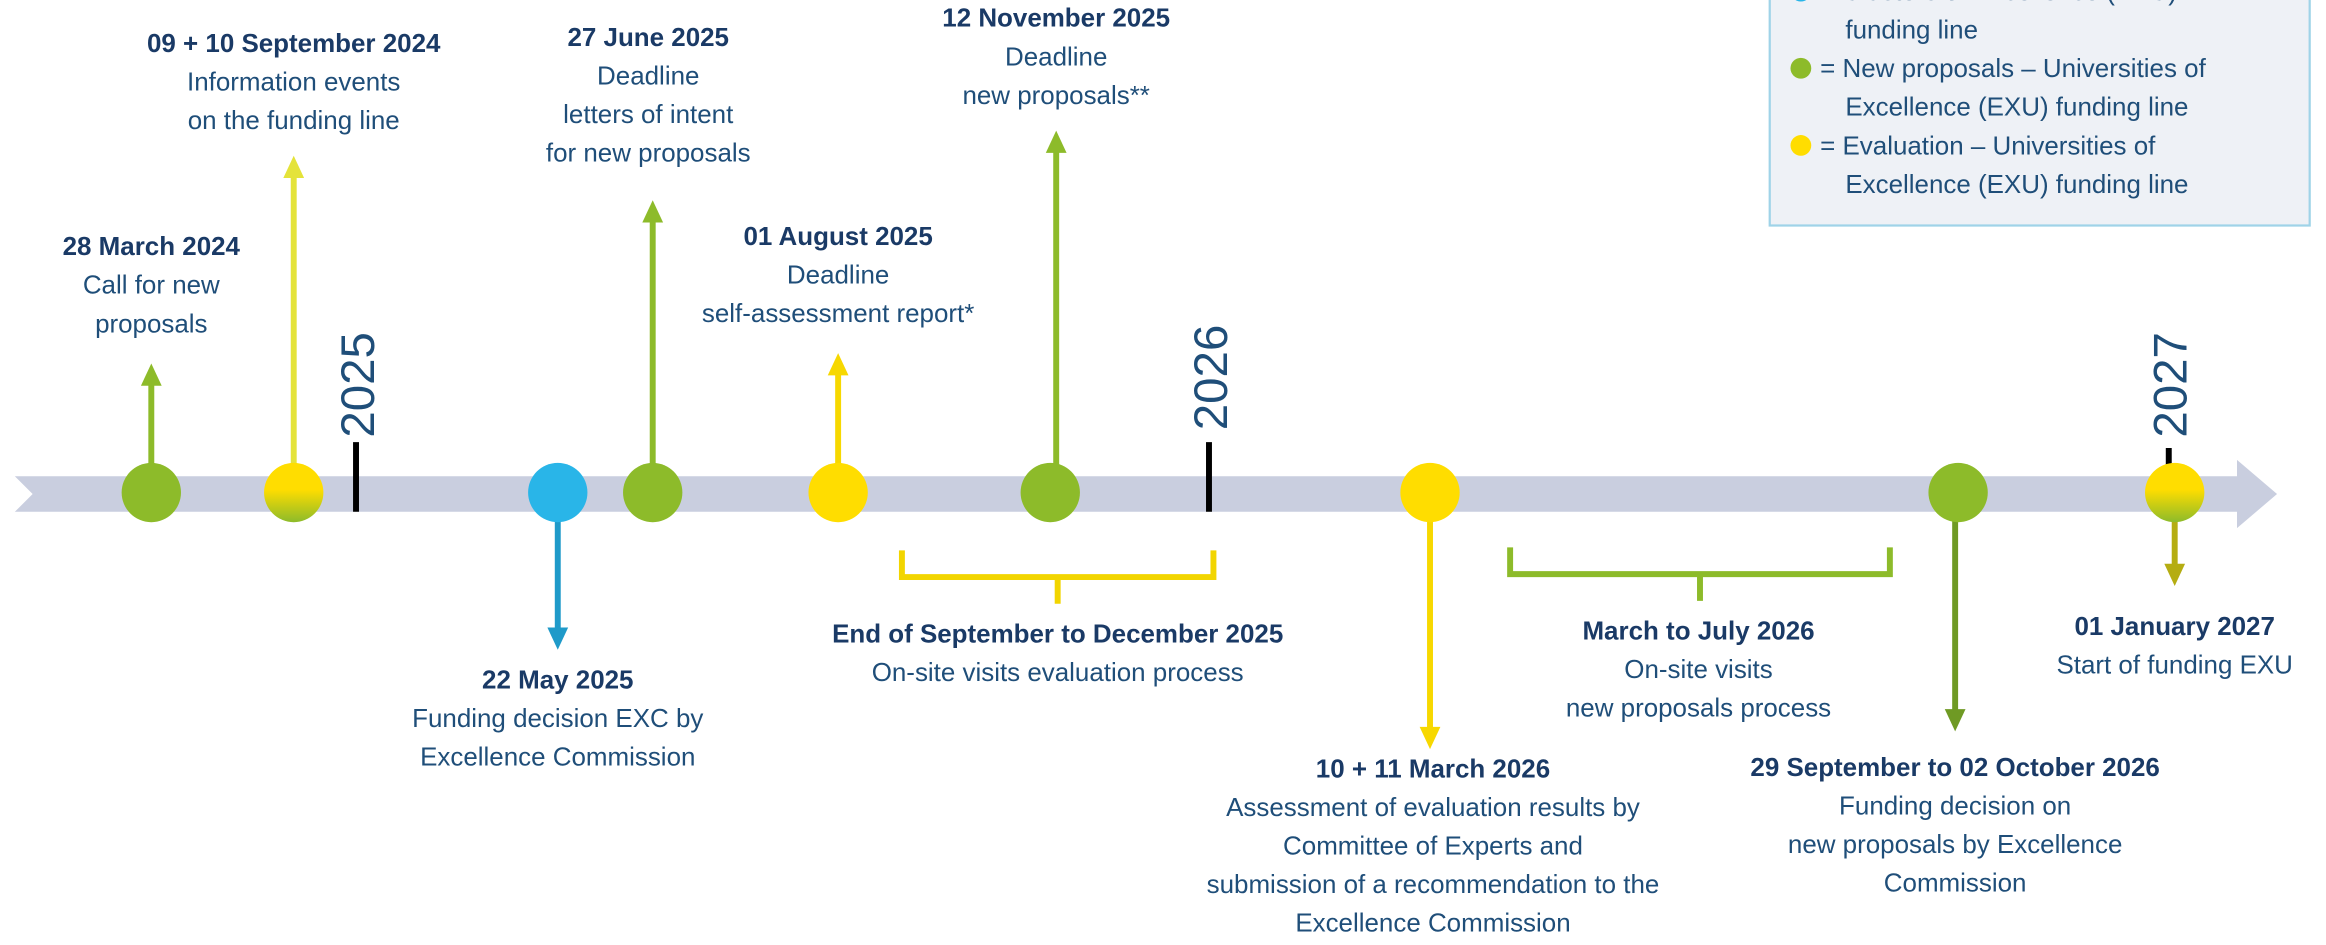 This screenshot has width=2326, height=945. I want to click on event-date: 01 January 2027, so click(2174, 627).